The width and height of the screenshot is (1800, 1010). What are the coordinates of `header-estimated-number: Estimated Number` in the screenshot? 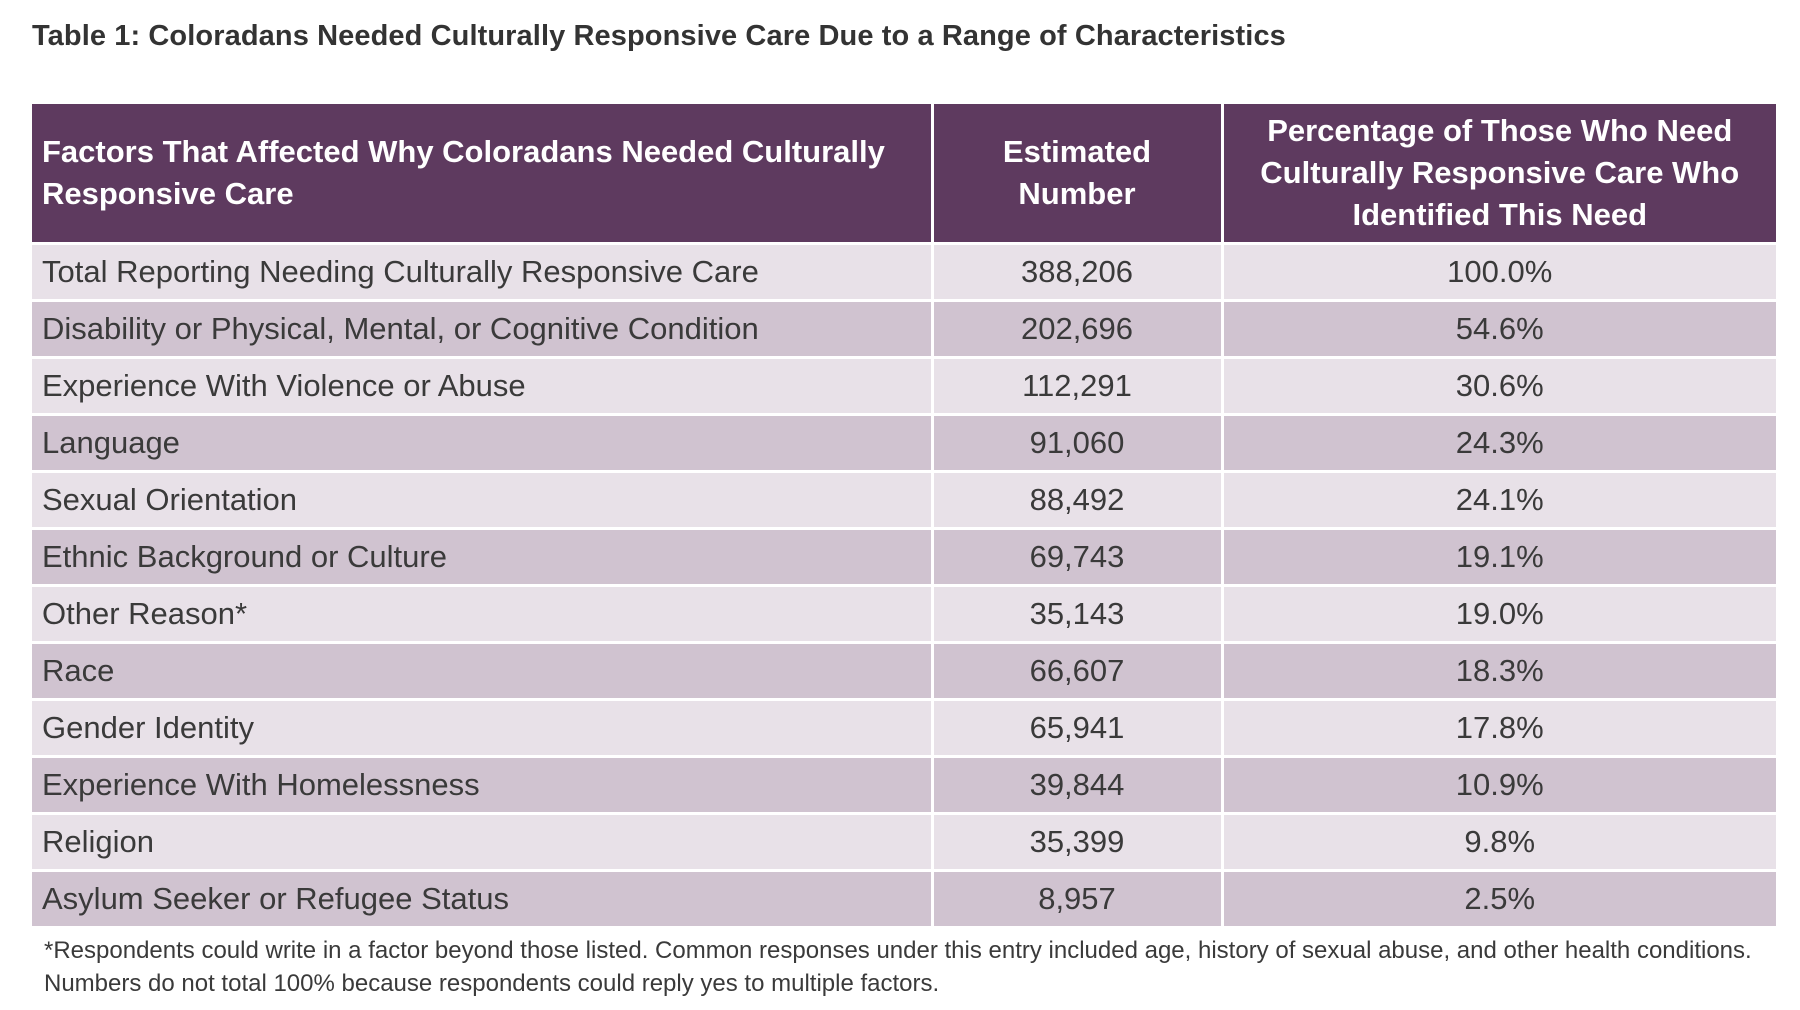 It's located at (1078, 174).